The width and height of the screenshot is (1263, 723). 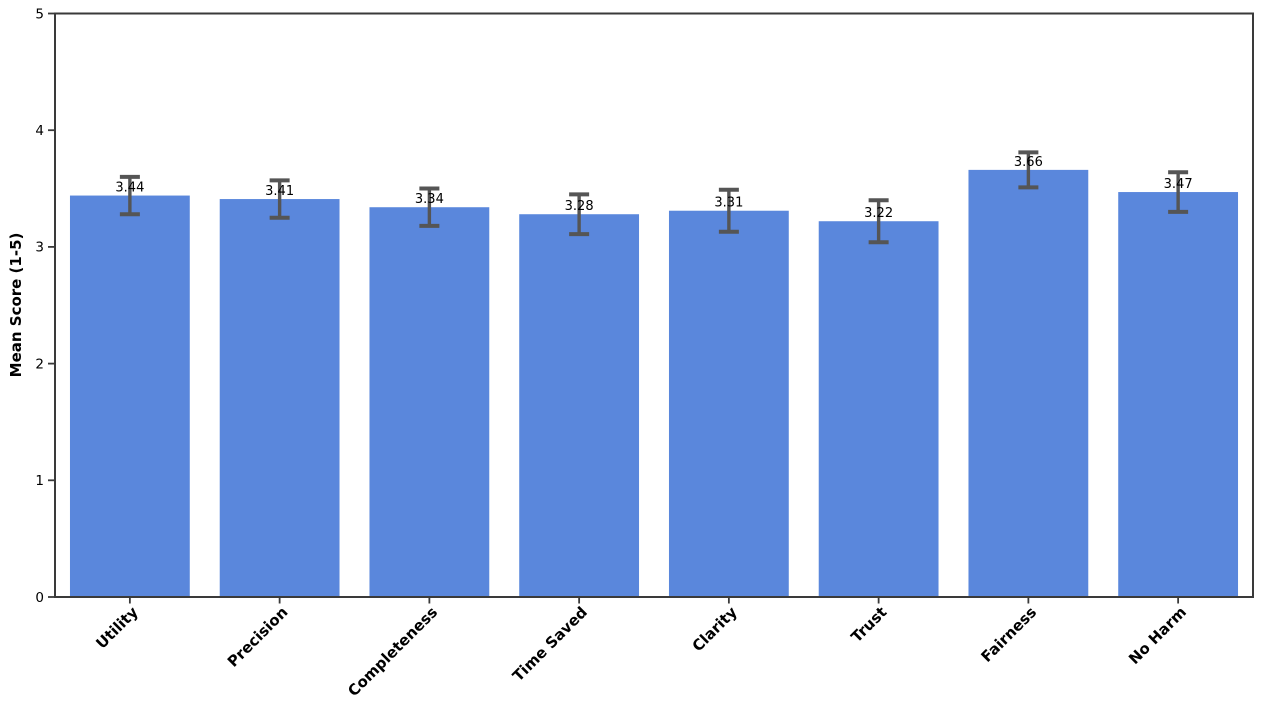 What do you see at coordinates (550, 644) in the screenshot?
I see `x-tick-label: Time Saved` at bounding box center [550, 644].